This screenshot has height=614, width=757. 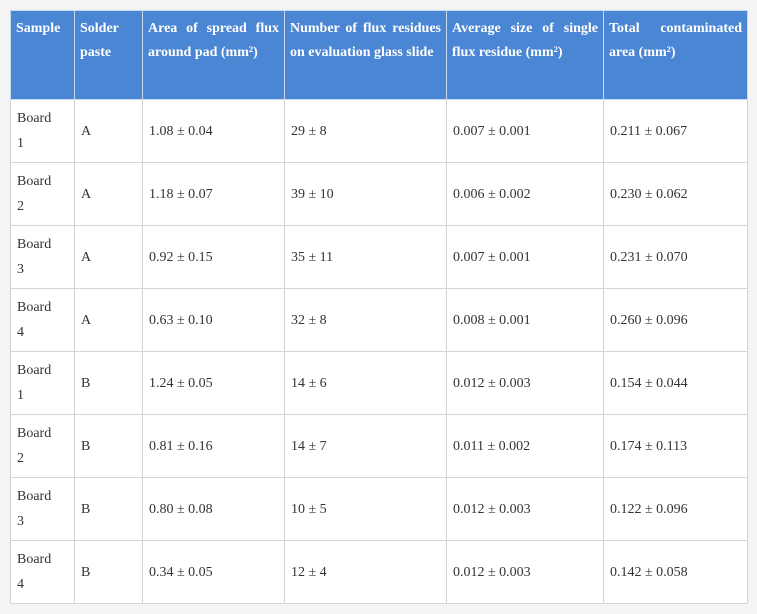 I want to click on table-cell: 29 ± 8, so click(x=365, y=131).